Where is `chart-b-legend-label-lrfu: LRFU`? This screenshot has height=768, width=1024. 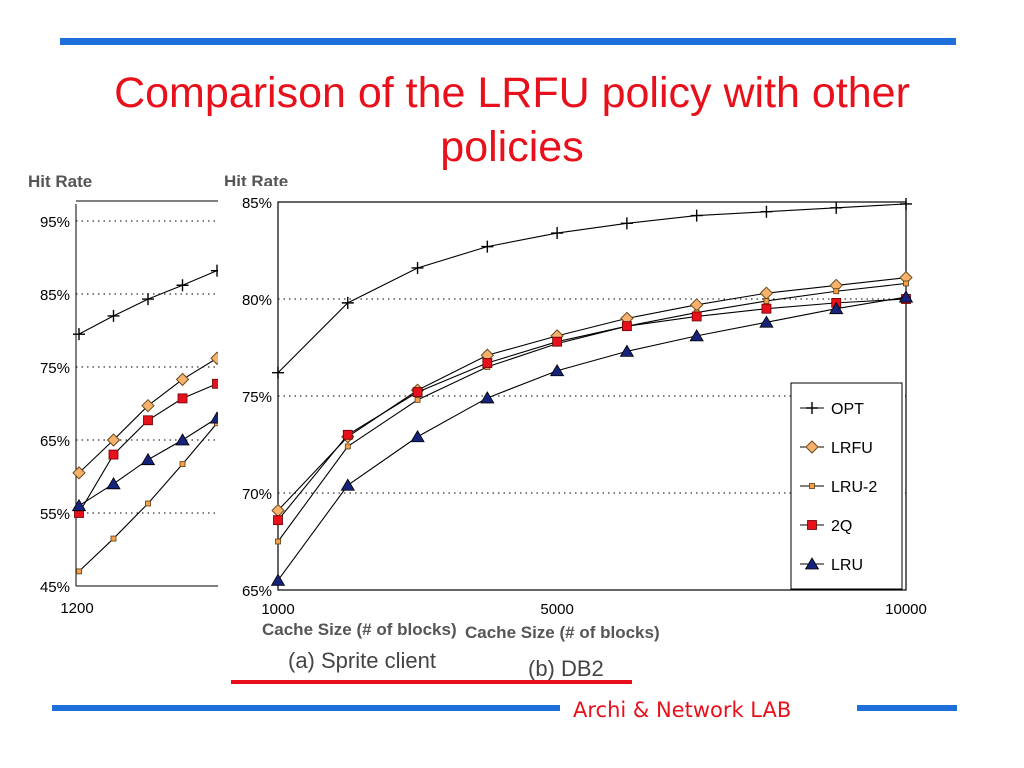
chart-b-legend-label-lrfu: LRFU is located at coordinates (852, 448).